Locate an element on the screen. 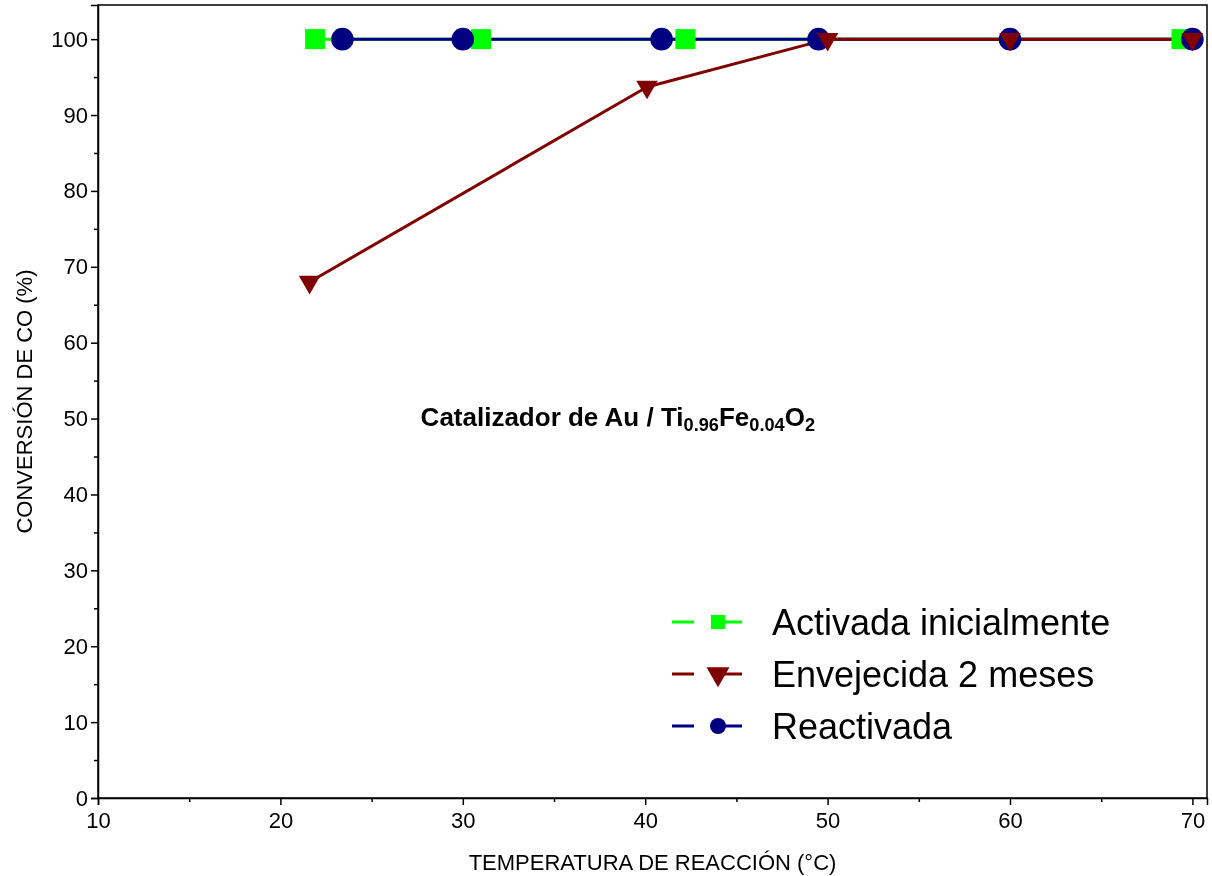  y-axis-title: CONVERSIÓN DE CO (%) is located at coordinates (24, 401).